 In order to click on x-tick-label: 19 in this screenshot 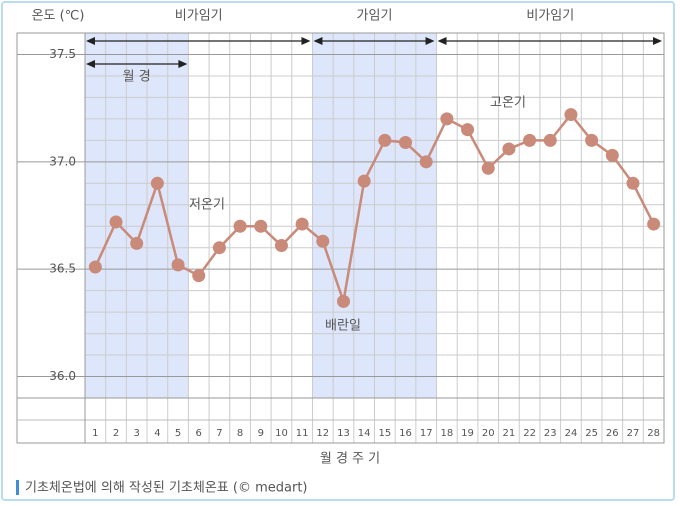, I will do `click(467, 433)`.